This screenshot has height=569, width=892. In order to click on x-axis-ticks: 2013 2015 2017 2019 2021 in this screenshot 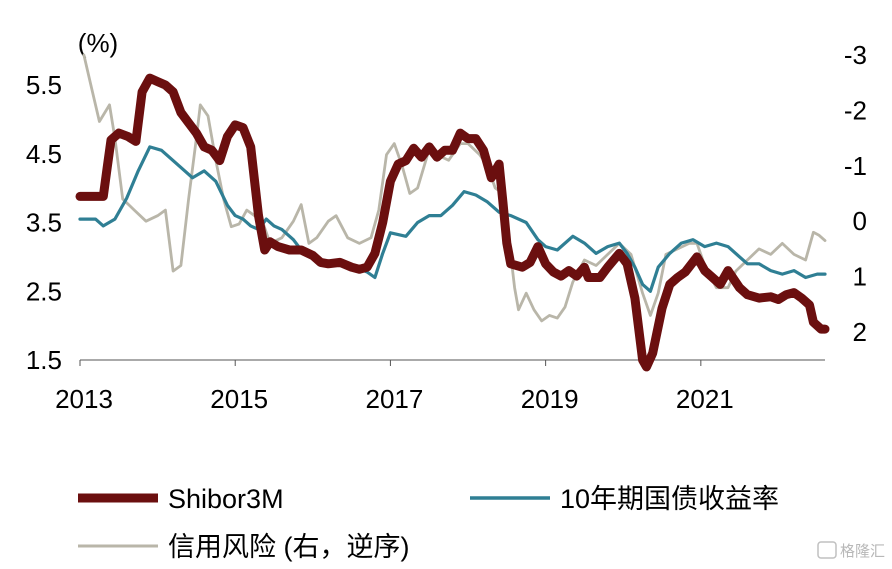, I will do `click(394, 399)`.